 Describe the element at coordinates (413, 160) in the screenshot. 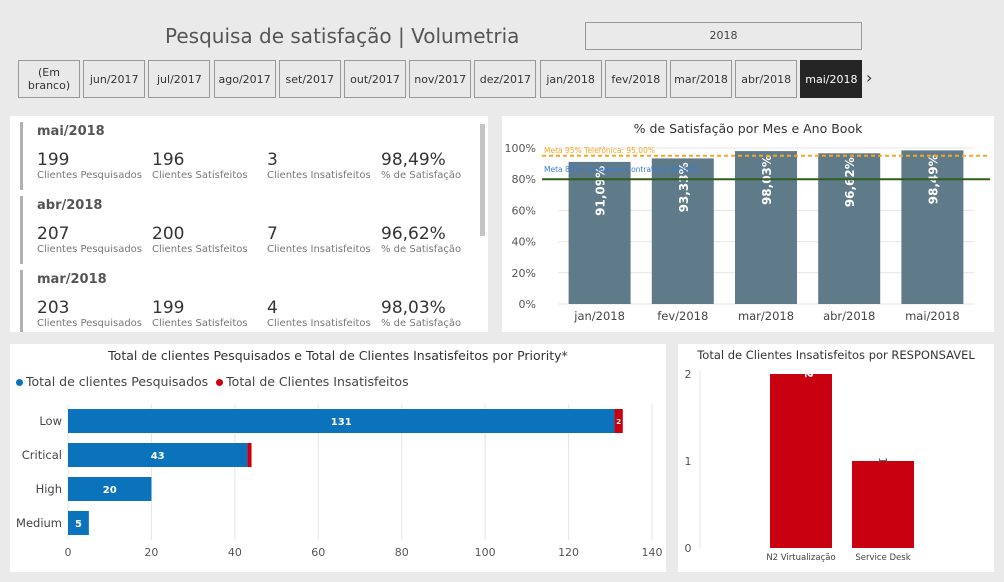

I see `kpi-value: 98,49%` at that location.